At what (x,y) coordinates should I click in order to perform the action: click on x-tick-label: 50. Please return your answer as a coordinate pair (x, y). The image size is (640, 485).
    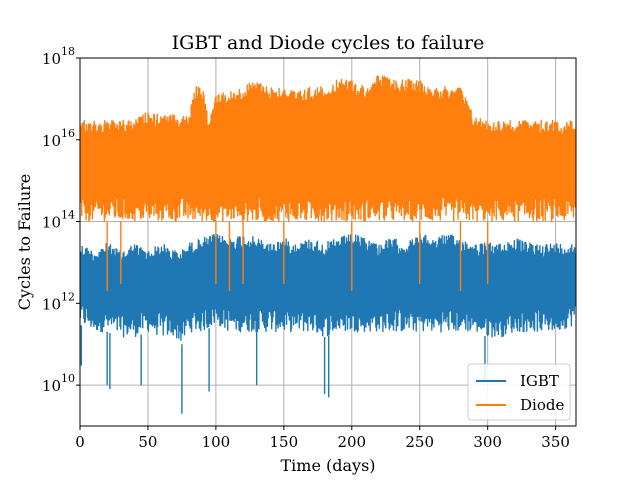
    Looking at the image, I should click on (147, 442).